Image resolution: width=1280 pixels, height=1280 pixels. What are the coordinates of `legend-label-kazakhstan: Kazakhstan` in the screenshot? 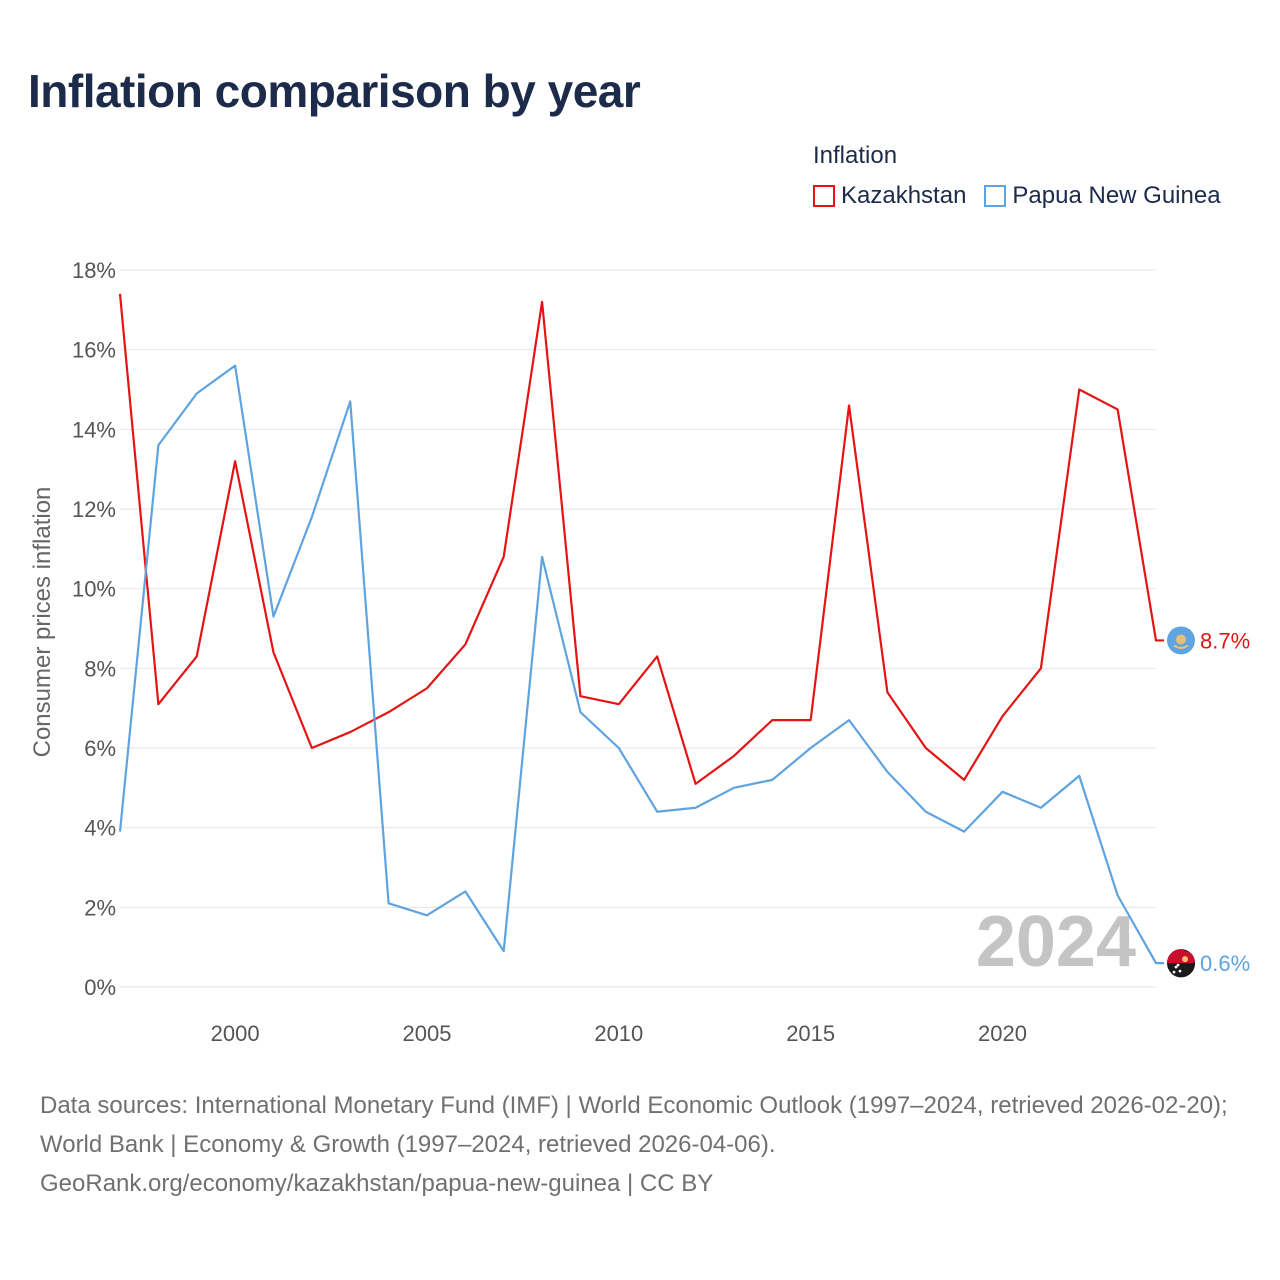 It's located at (904, 195).